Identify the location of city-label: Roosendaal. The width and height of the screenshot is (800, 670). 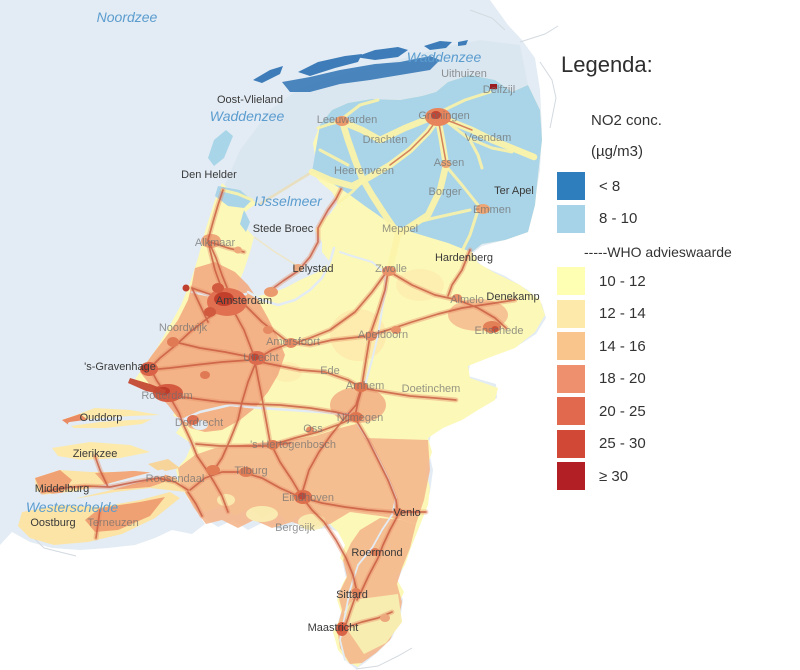
(175, 479).